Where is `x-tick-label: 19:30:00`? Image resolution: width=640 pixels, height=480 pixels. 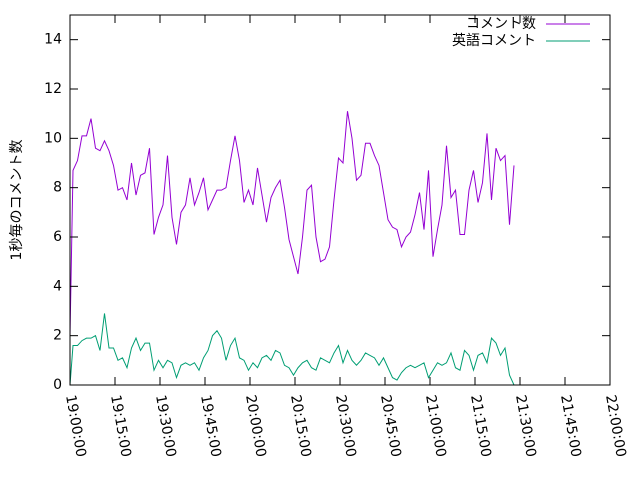
x-tick-label: 19:30:00 is located at coordinates (165, 426).